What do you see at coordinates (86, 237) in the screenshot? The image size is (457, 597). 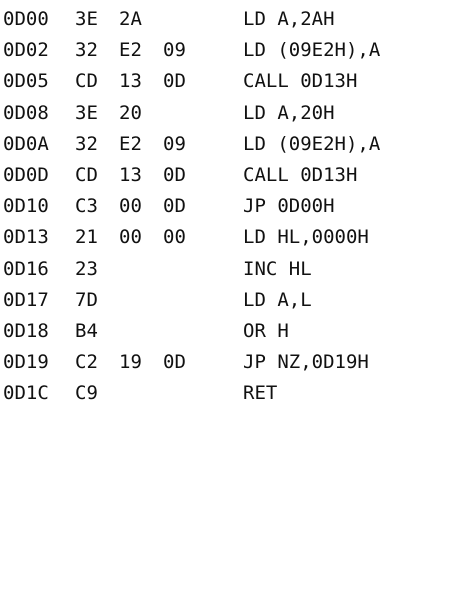 I see `opcode-byte: 21` at bounding box center [86, 237].